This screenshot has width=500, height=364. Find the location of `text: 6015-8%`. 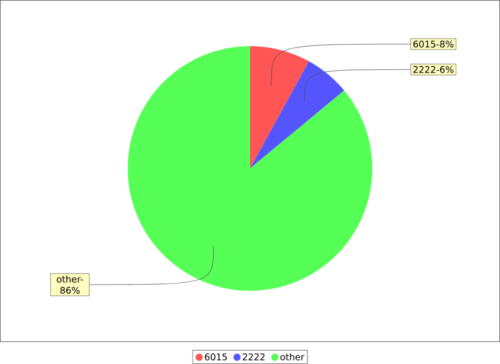

text: 6015-8% is located at coordinates (433, 44).